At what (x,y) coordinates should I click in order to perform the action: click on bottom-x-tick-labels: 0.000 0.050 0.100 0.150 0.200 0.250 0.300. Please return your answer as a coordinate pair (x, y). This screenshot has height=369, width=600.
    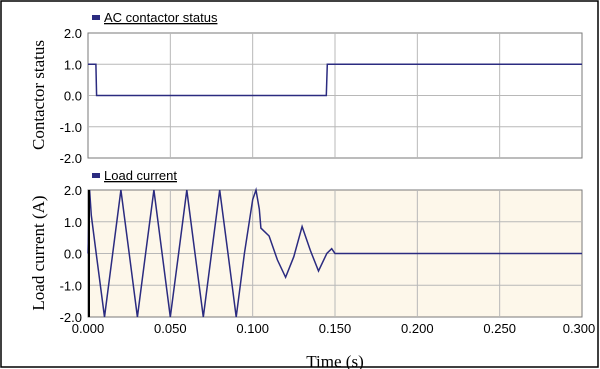
    Looking at the image, I should click on (334, 328).